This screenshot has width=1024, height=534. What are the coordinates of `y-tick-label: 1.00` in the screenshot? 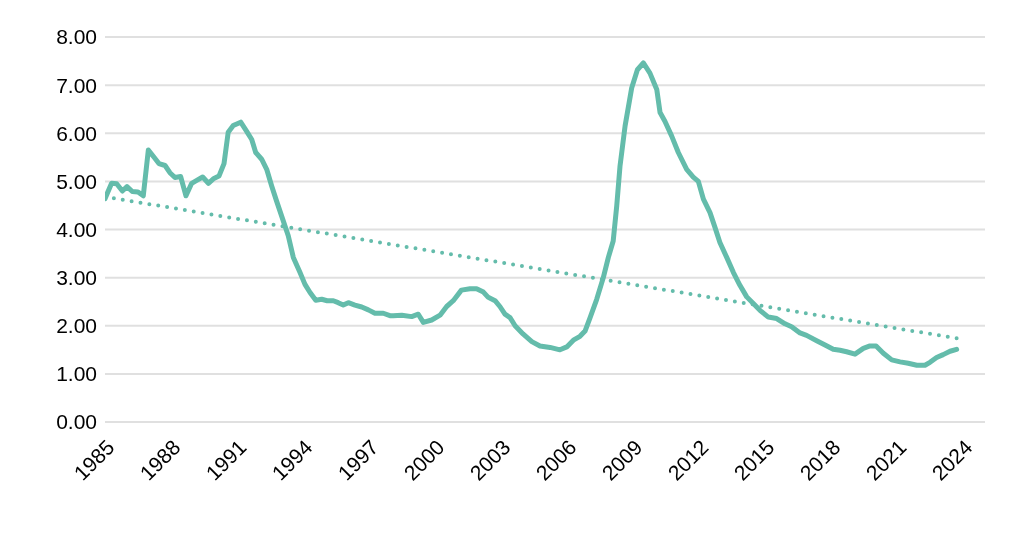 It's located at (76, 374).